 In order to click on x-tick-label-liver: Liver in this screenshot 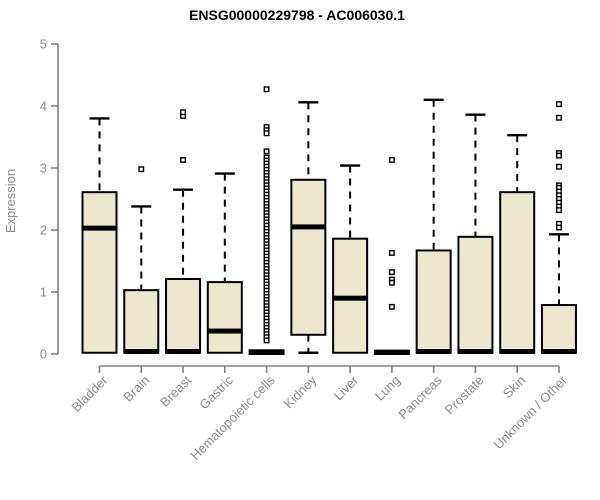, I will do `click(346, 387)`.